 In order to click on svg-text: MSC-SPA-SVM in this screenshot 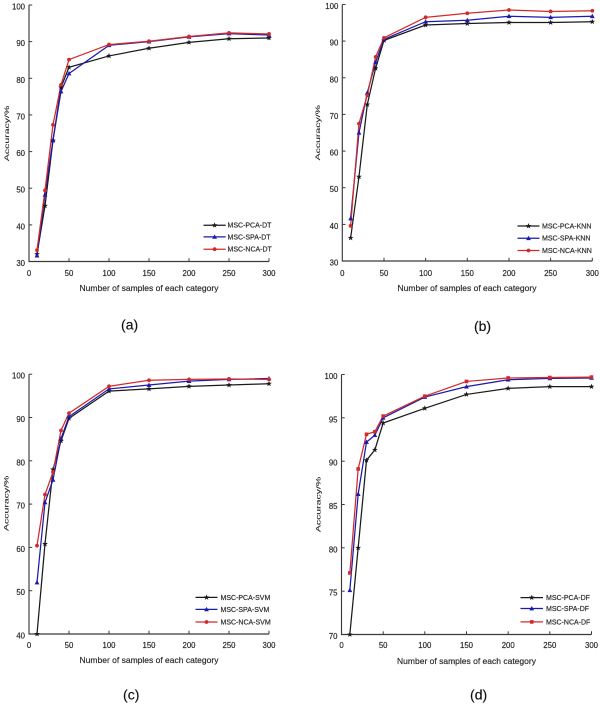, I will do `click(245, 610)`.